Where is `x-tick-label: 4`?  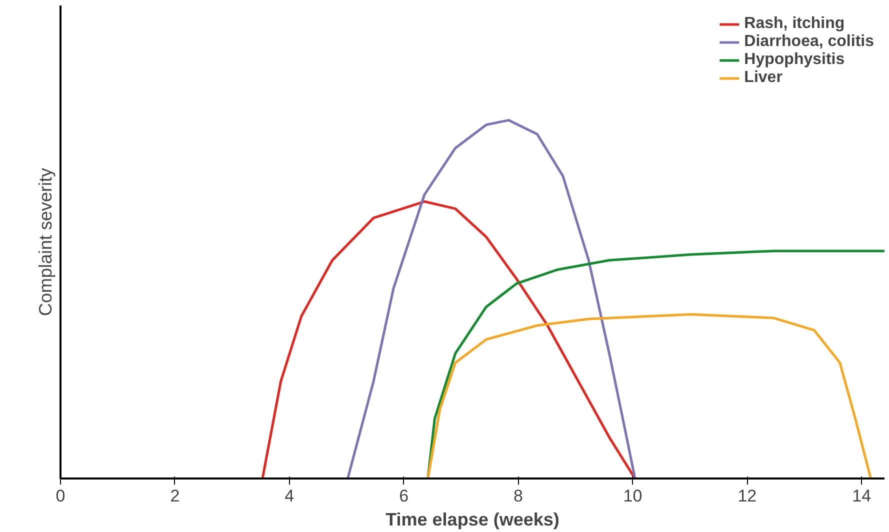 x-tick-label: 4 is located at coordinates (289, 496).